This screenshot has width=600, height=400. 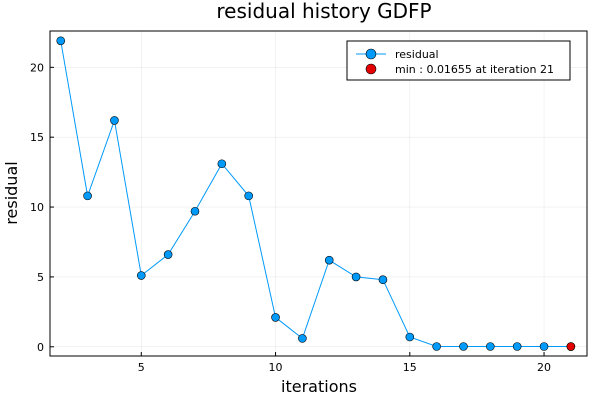 What do you see at coordinates (323, 11) in the screenshot?
I see `chart-title: residual history GDFP` at bounding box center [323, 11].